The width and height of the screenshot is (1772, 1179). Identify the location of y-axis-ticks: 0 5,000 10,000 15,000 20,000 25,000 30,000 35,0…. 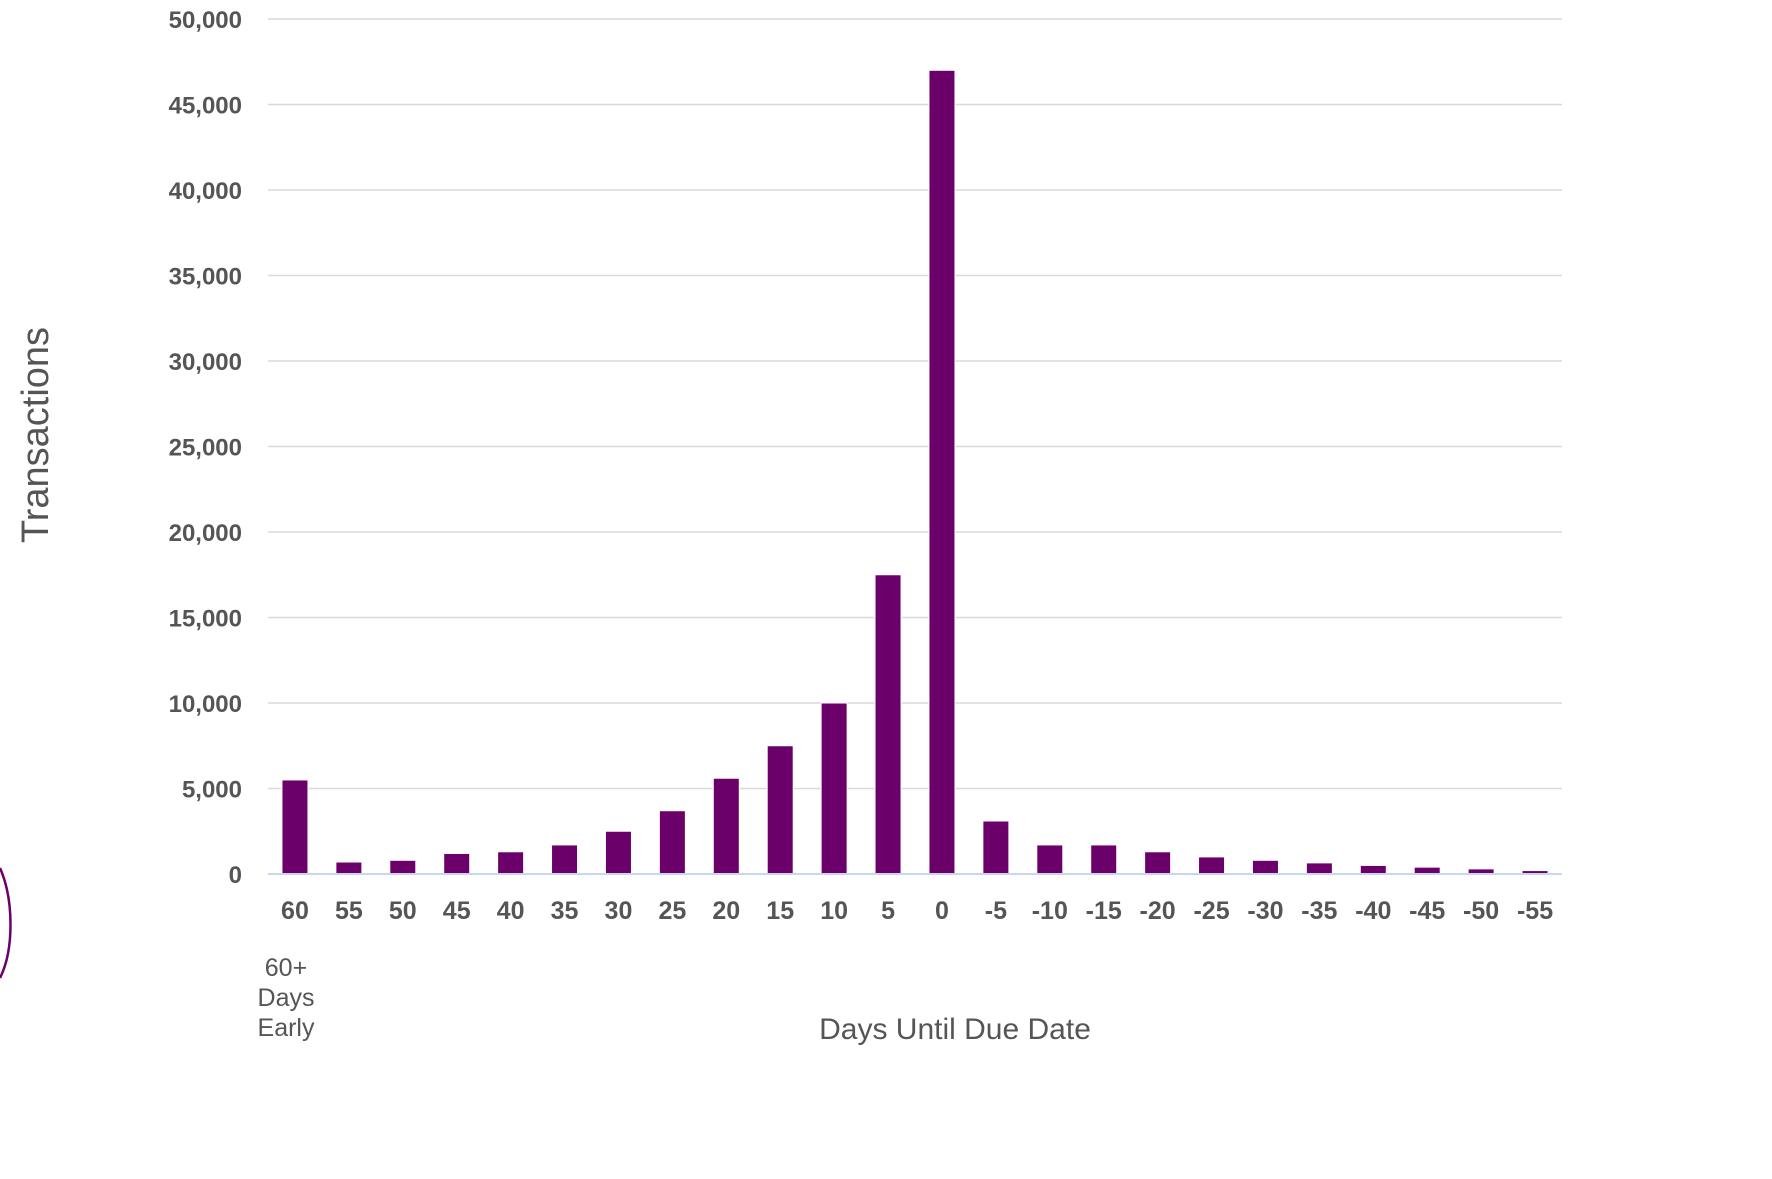
(205, 448).